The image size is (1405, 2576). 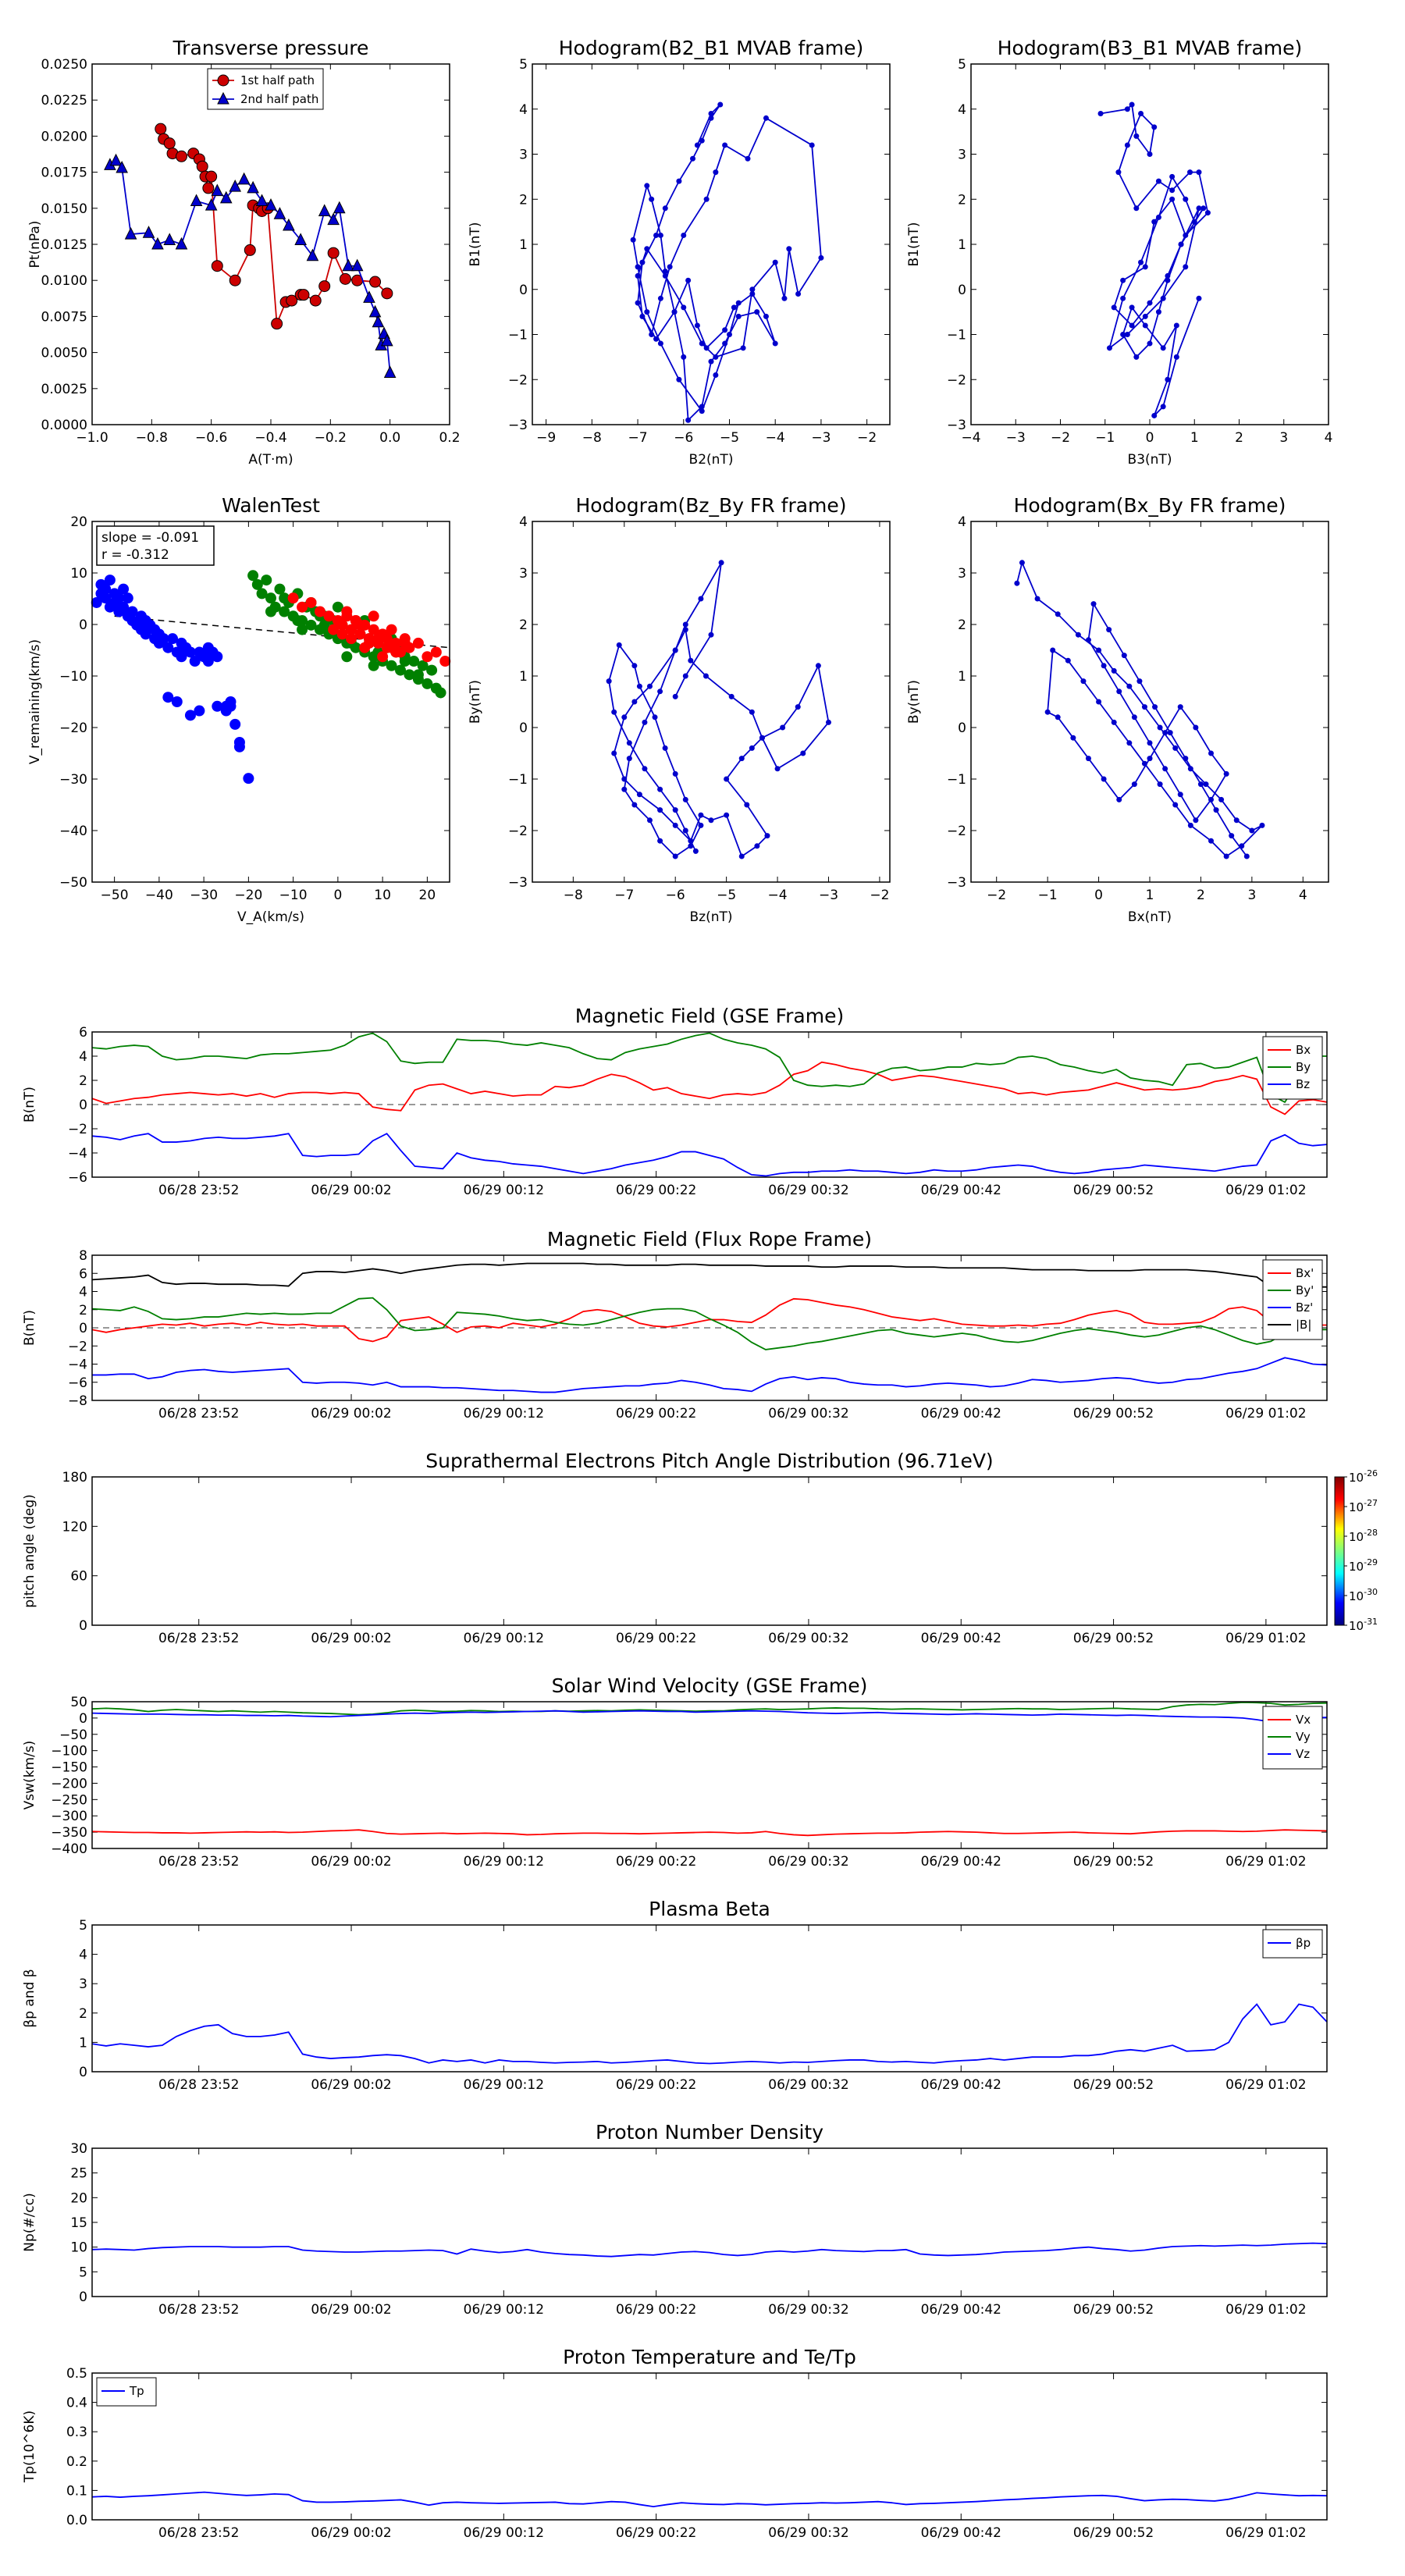 I want to click on y-tick-label: 6, so click(x=83, y=1274).